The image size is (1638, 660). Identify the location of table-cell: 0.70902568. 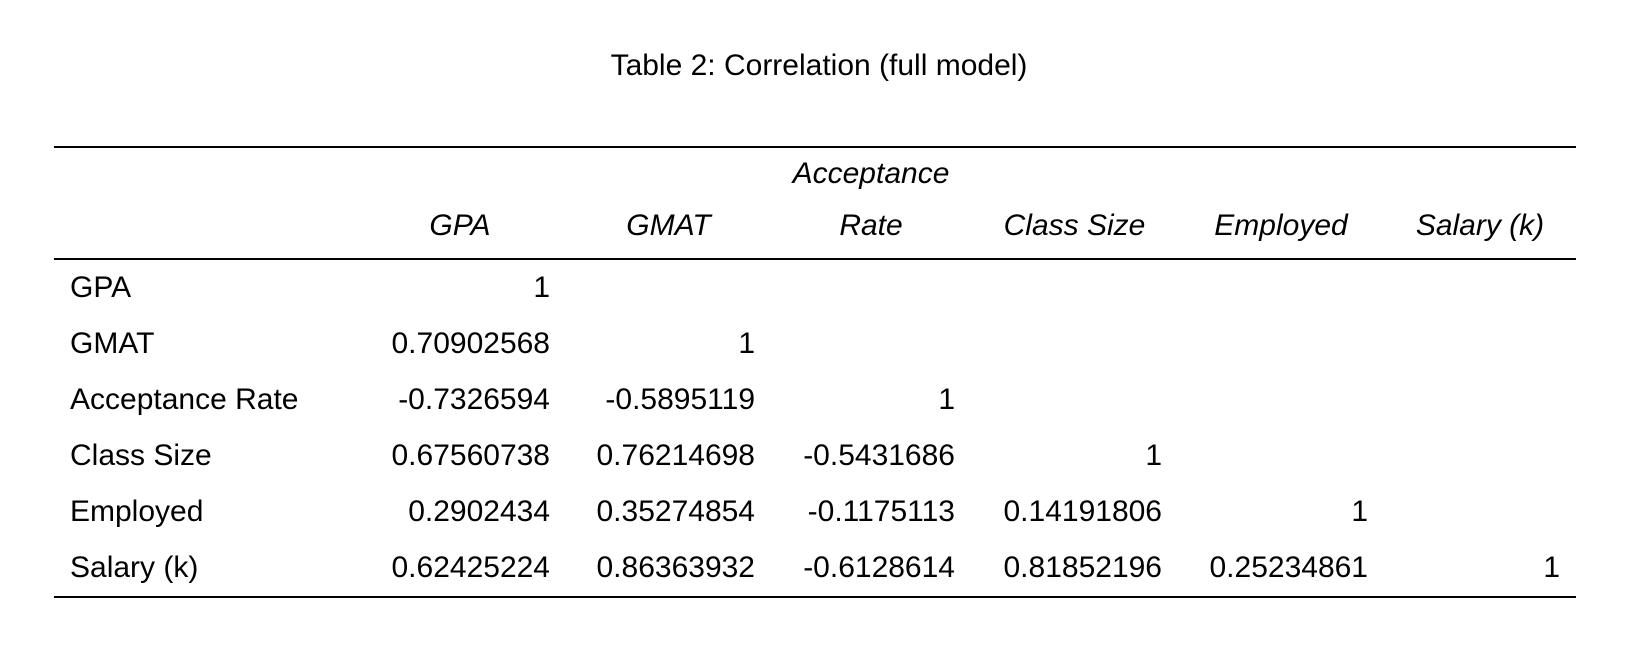
(471, 343).